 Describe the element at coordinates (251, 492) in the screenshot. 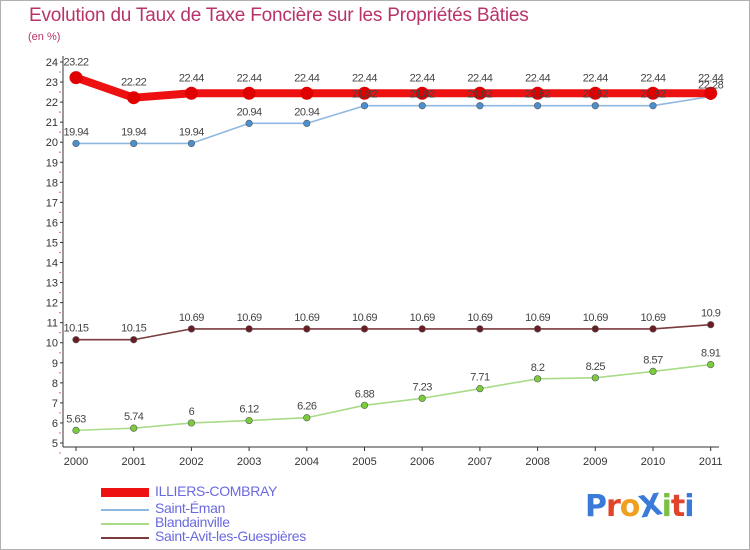

I see `legend-item-illiers-combray: ILLIERS-COMBRAY` at that location.